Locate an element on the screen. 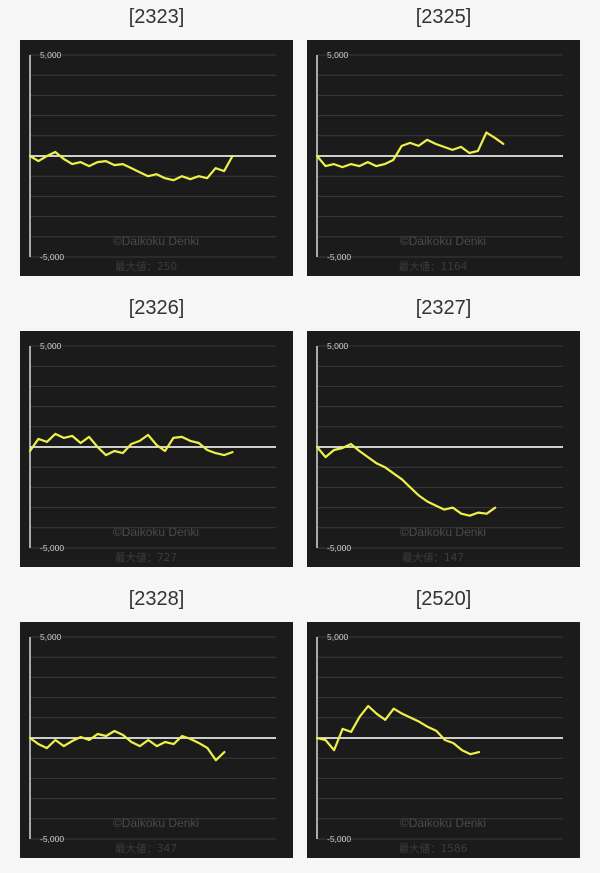 The image size is (600, 873). chart-title: [2328] is located at coordinates (156, 599).